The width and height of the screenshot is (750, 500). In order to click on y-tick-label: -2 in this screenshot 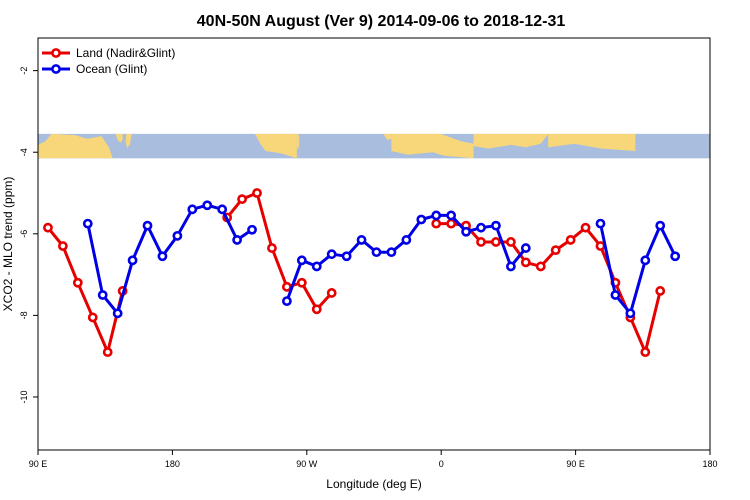, I will do `click(24, 71)`.